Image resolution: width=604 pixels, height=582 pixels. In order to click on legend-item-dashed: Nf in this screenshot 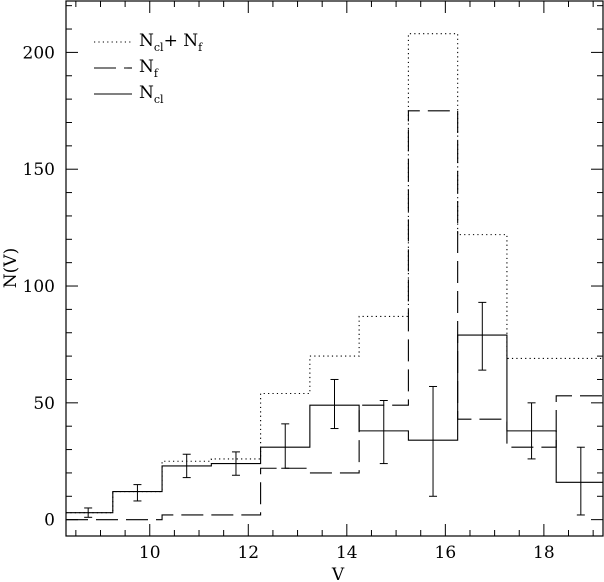, I will do `click(126, 68)`.